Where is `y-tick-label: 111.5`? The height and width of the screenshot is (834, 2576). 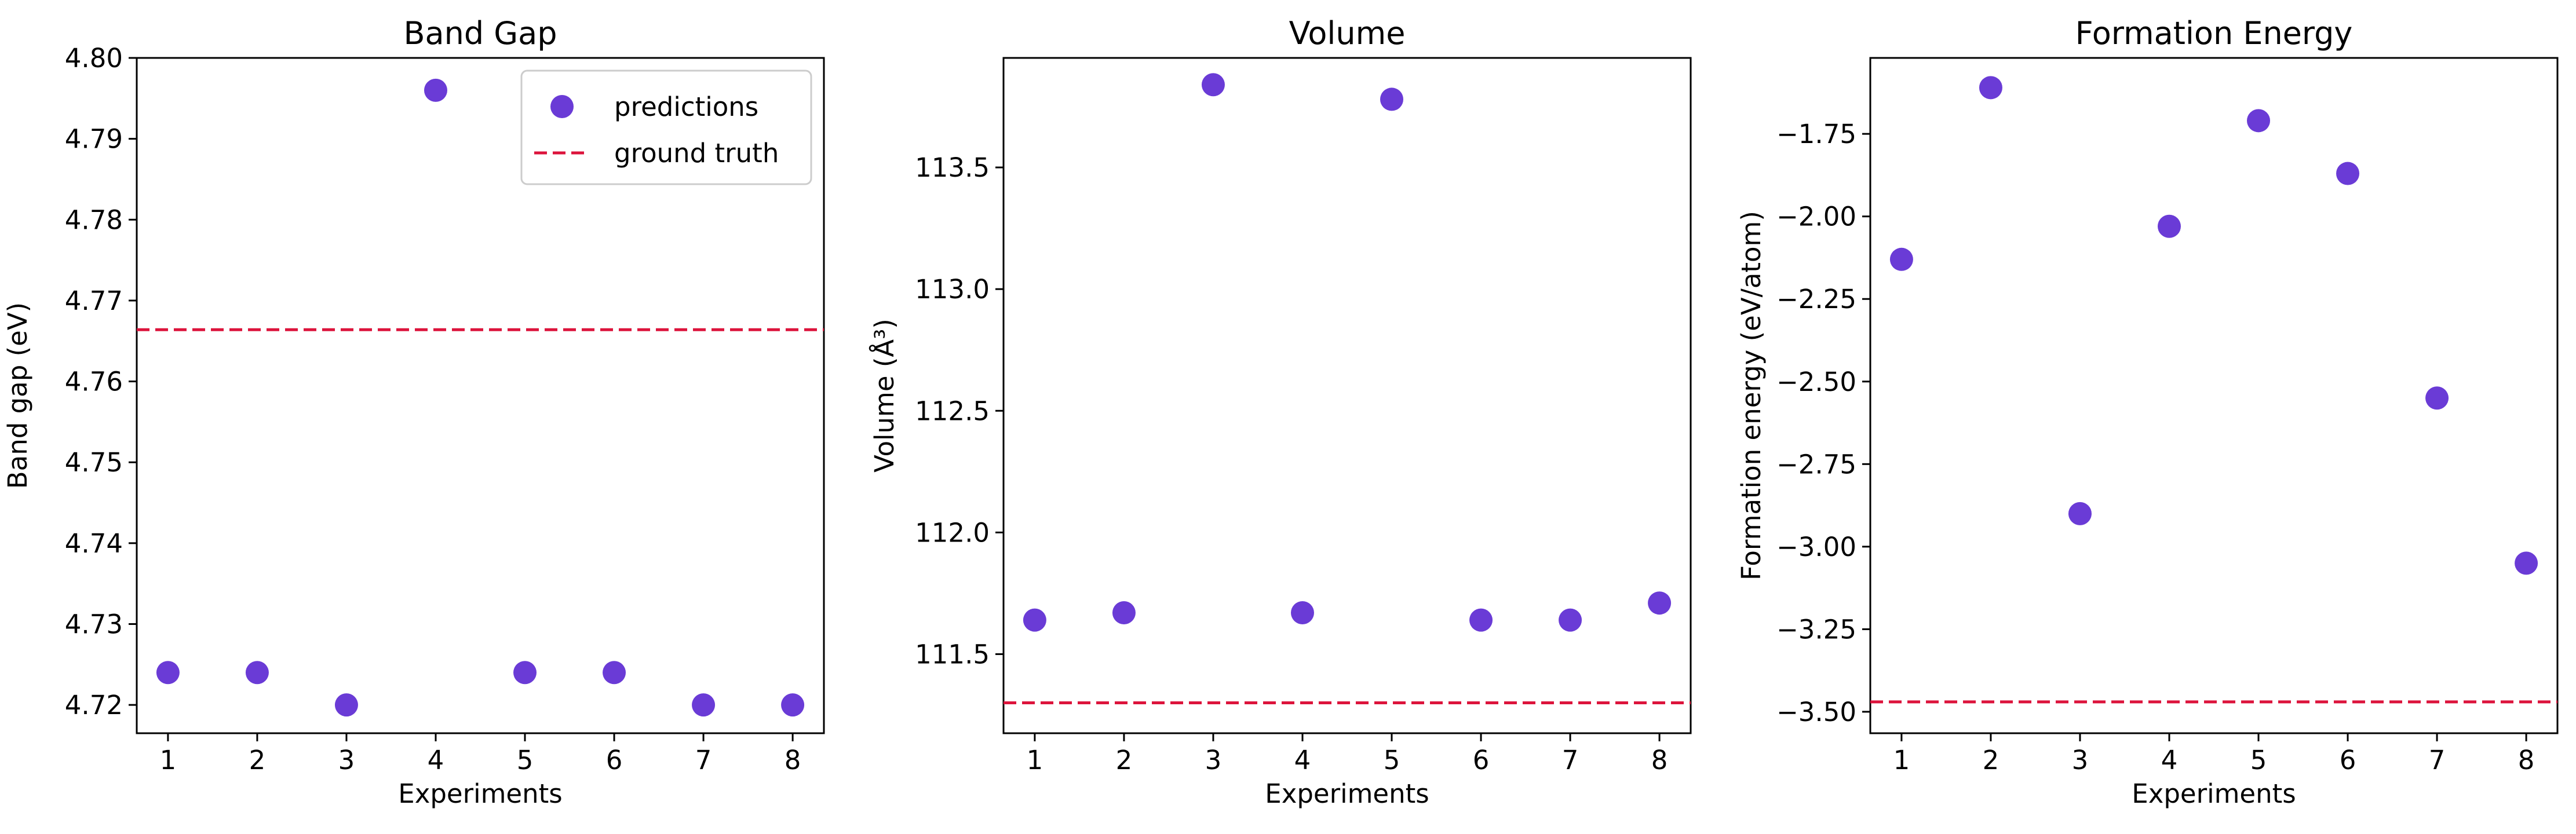 y-tick-label: 111.5 is located at coordinates (952, 654).